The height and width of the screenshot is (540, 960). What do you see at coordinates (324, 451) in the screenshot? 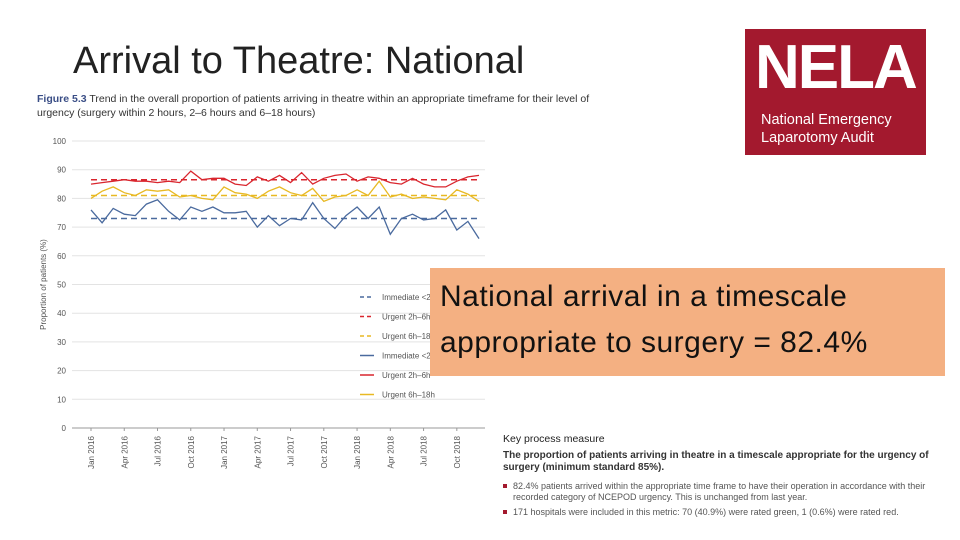
I see `x-tick-label: Oct 2017` at bounding box center [324, 451].